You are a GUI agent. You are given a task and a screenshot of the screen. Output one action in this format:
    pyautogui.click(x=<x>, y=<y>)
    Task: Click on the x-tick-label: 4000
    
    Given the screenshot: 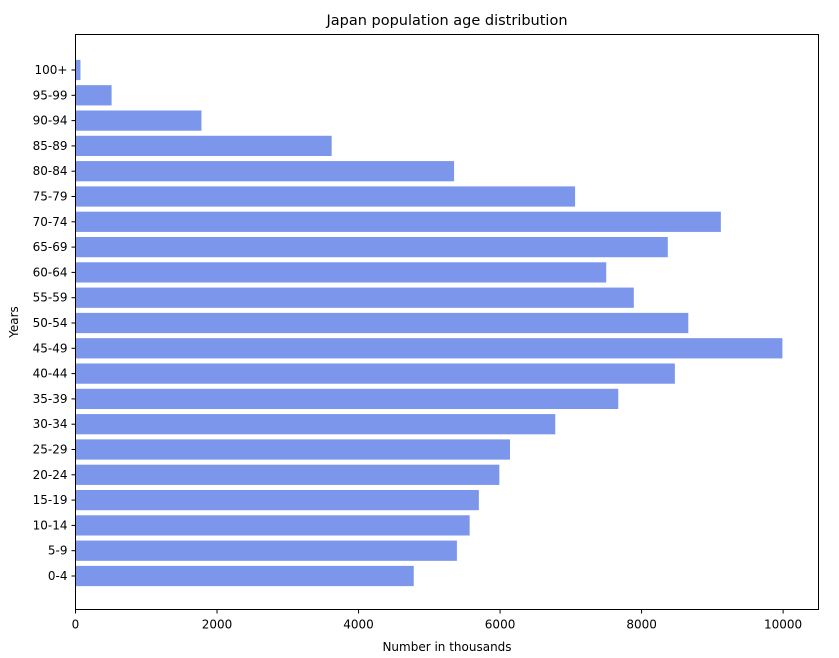 What is the action you would take?
    pyautogui.click(x=358, y=625)
    